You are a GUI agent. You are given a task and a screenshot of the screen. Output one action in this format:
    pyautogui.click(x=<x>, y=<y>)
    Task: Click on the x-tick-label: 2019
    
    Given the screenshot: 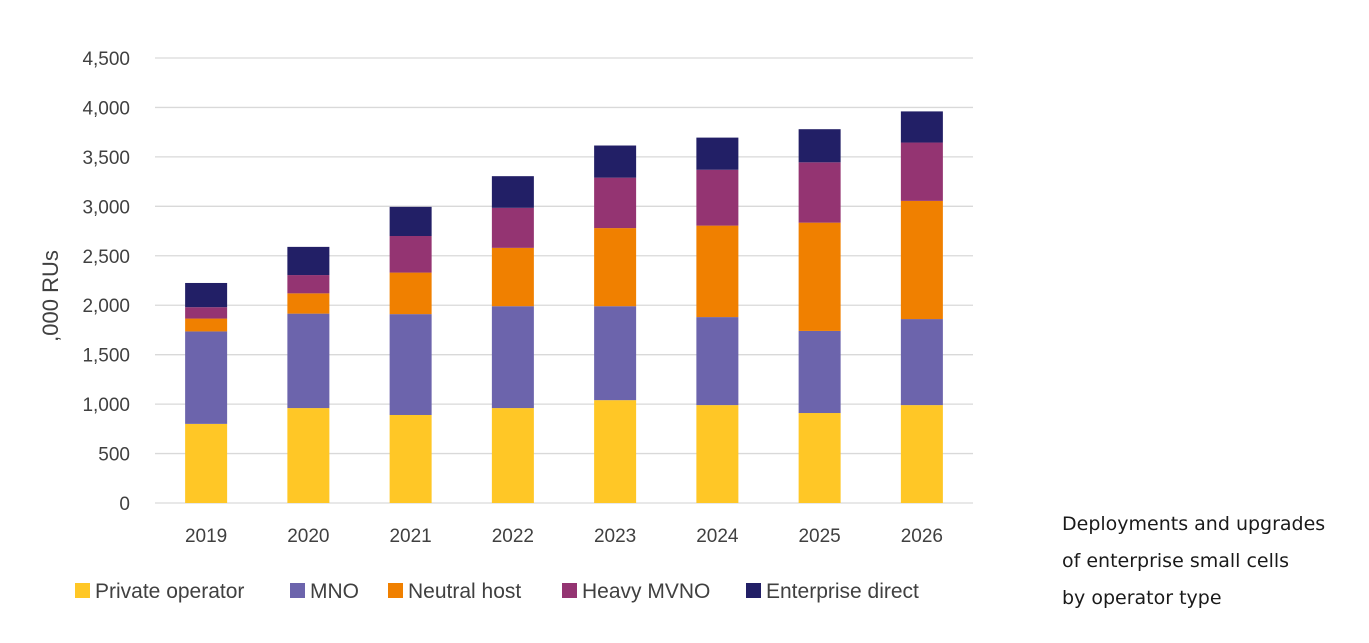 What is the action you would take?
    pyautogui.click(x=206, y=536)
    